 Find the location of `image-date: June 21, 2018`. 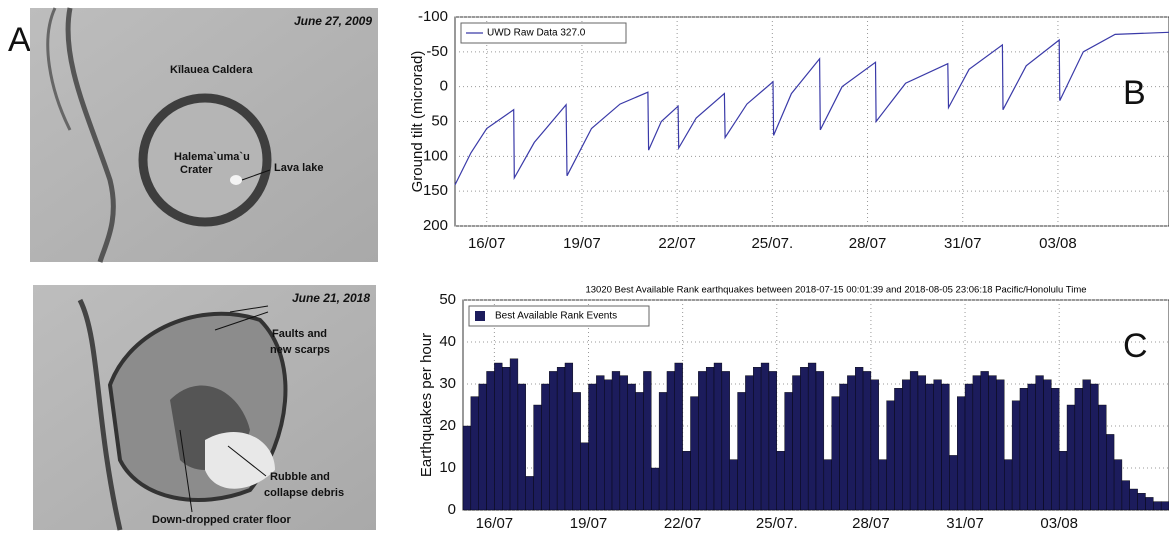

image-date: June 21, 2018 is located at coordinates (331, 298).